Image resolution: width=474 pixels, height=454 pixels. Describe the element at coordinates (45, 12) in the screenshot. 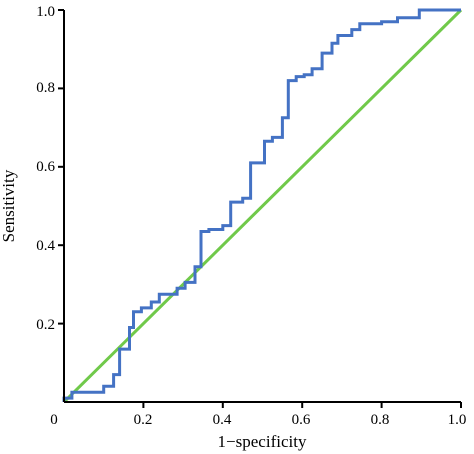

I see `y-tick-label: 1.0` at that location.